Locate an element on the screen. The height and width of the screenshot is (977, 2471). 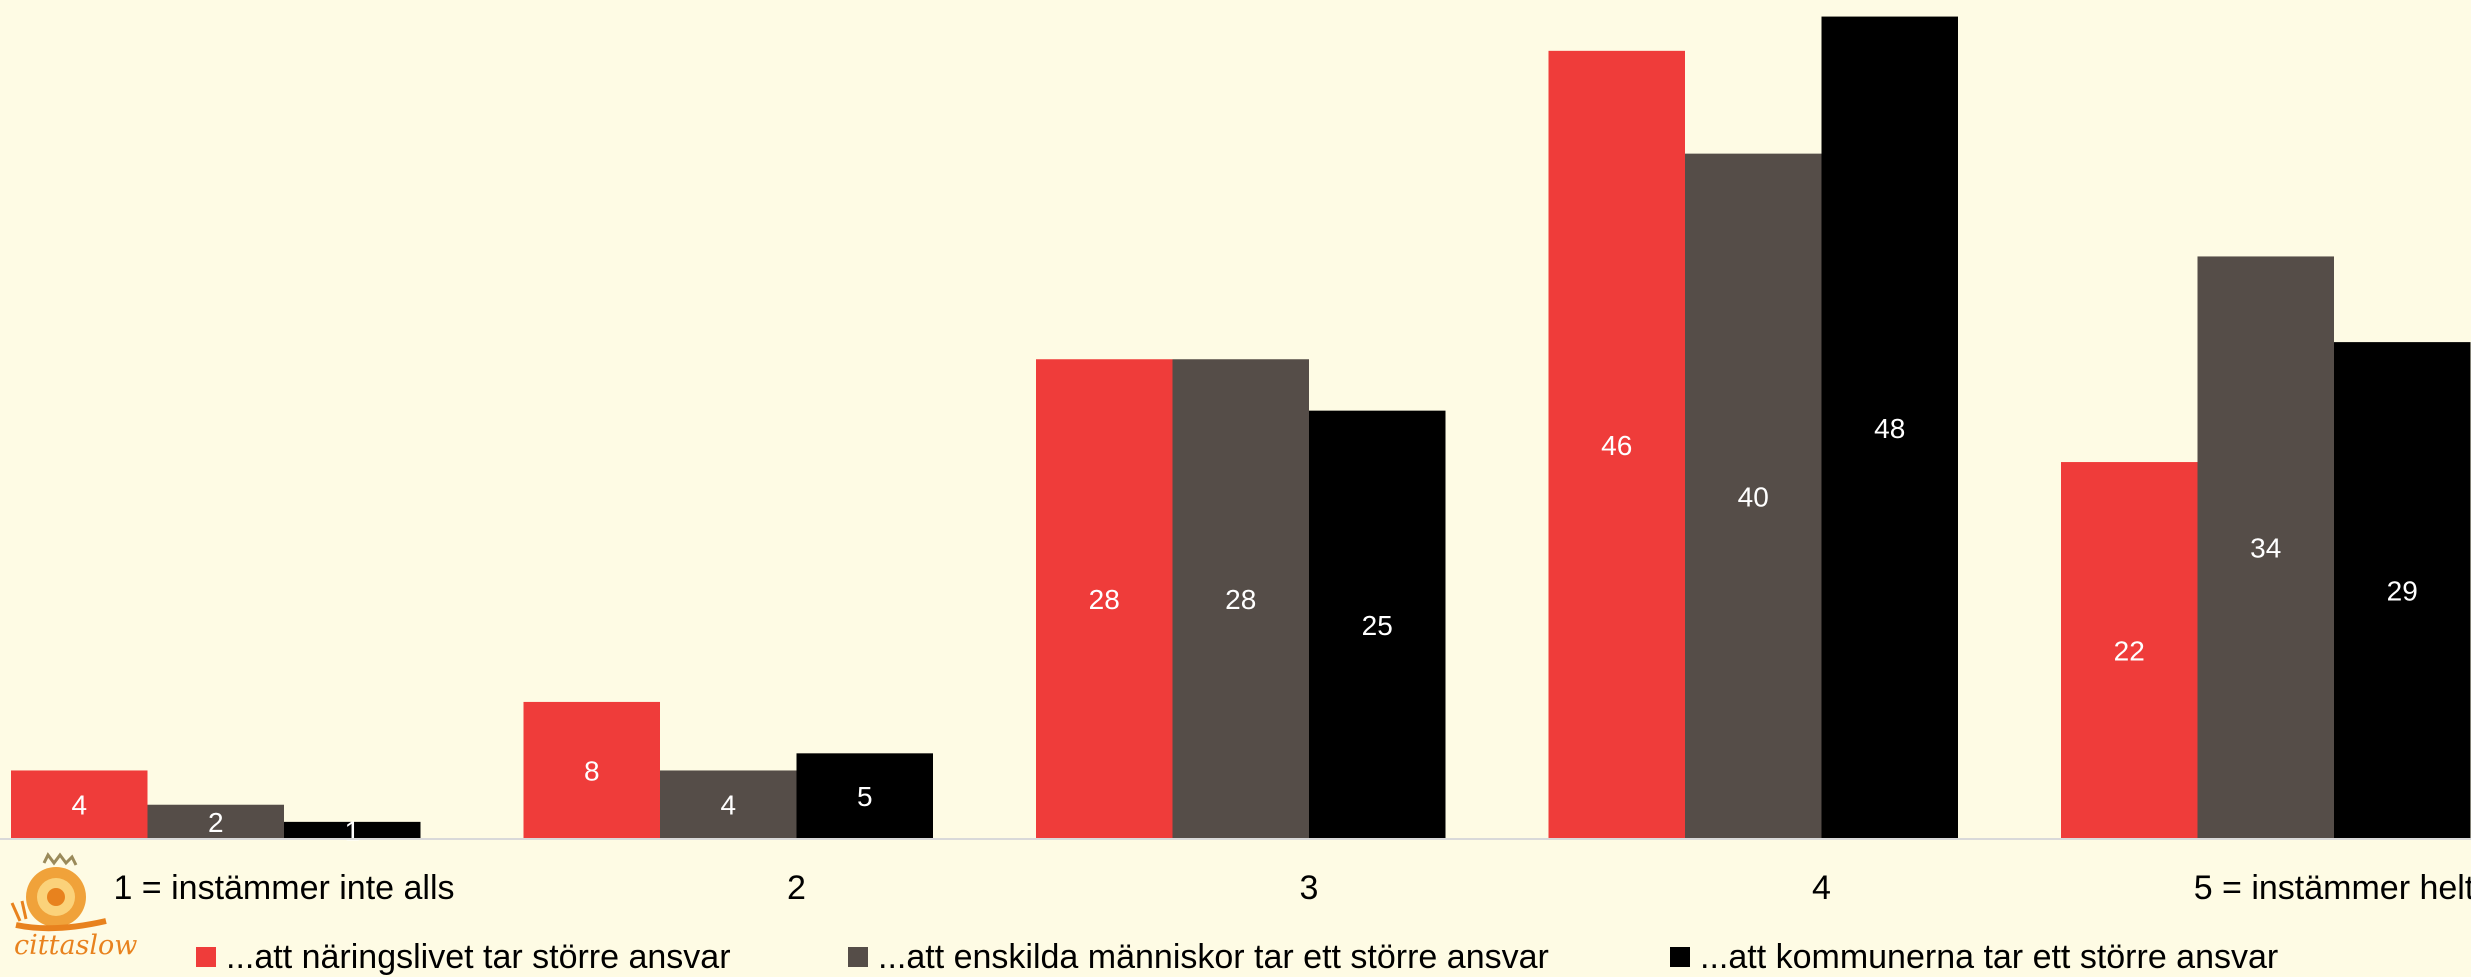
data-label-3-series-1: 28 is located at coordinates (1104, 599).